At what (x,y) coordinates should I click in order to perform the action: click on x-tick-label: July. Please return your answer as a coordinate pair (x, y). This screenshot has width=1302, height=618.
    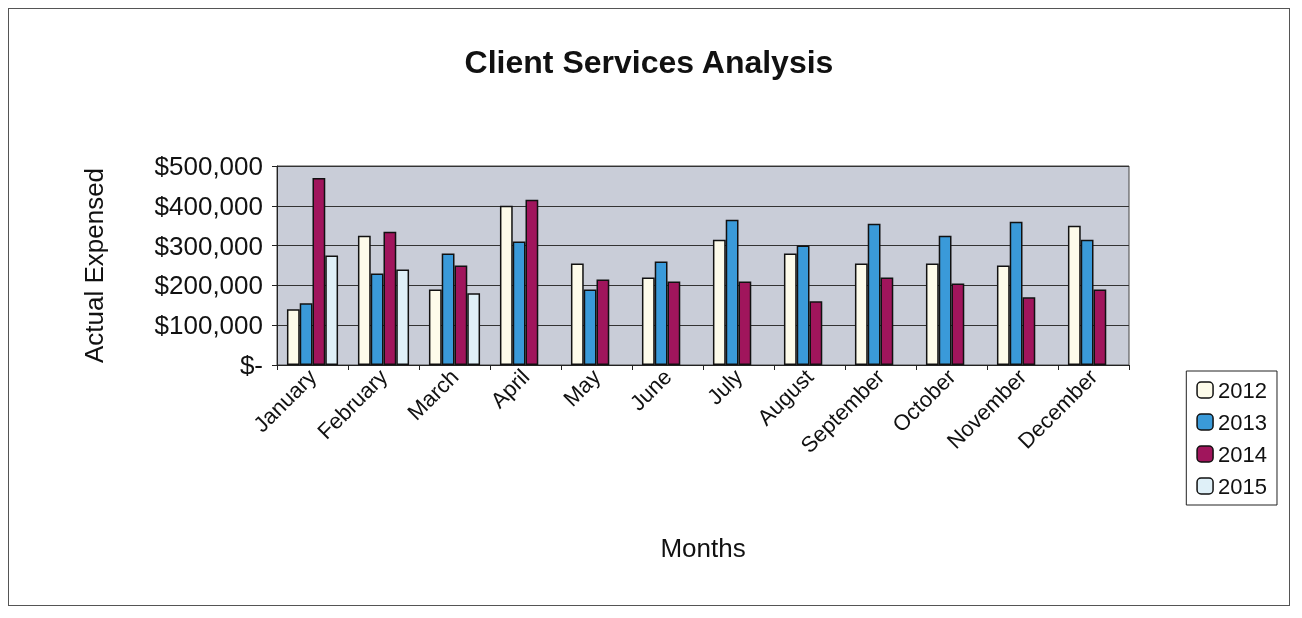
    Looking at the image, I should click on (725, 387).